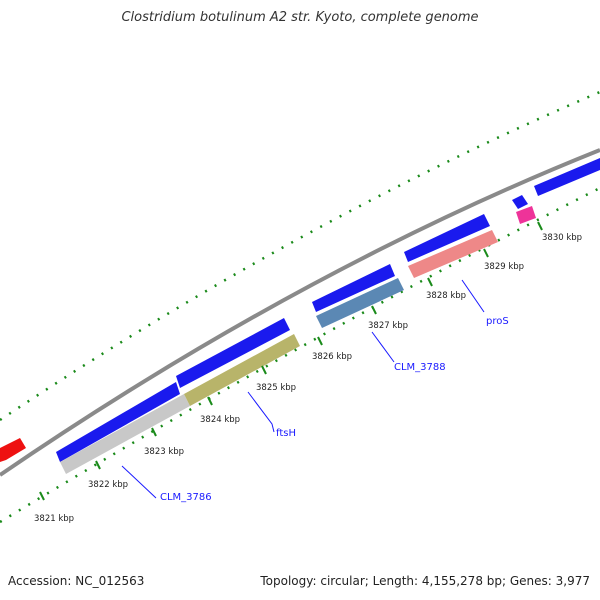 This screenshot has height=600, width=600. I want to click on kbp-label: 3823 kbp, so click(164, 452).